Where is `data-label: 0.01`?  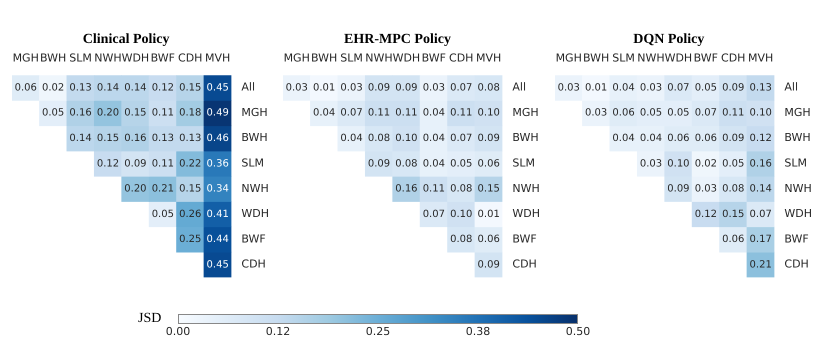 data-label: 0.01 is located at coordinates (489, 214).